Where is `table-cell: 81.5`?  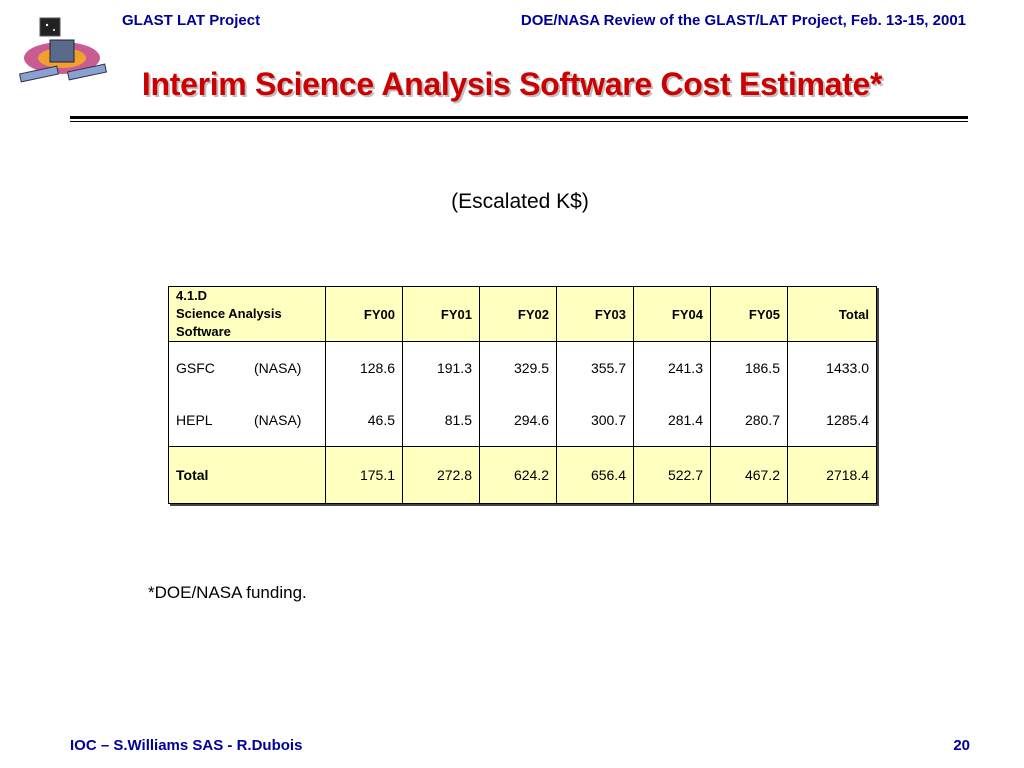 table-cell: 81.5 is located at coordinates (441, 420).